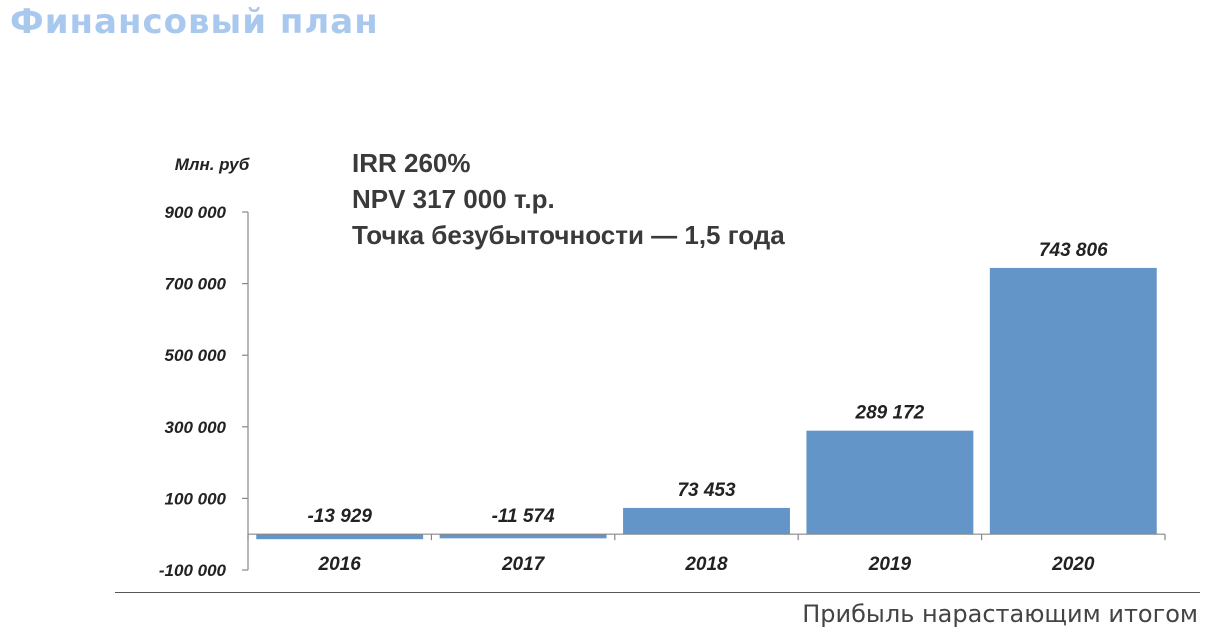 Image resolution: width=1208 pixels, height=639 pixels. I want to click on x-axis: 2016 2017 2018 2019 2020, so click(706, 554).